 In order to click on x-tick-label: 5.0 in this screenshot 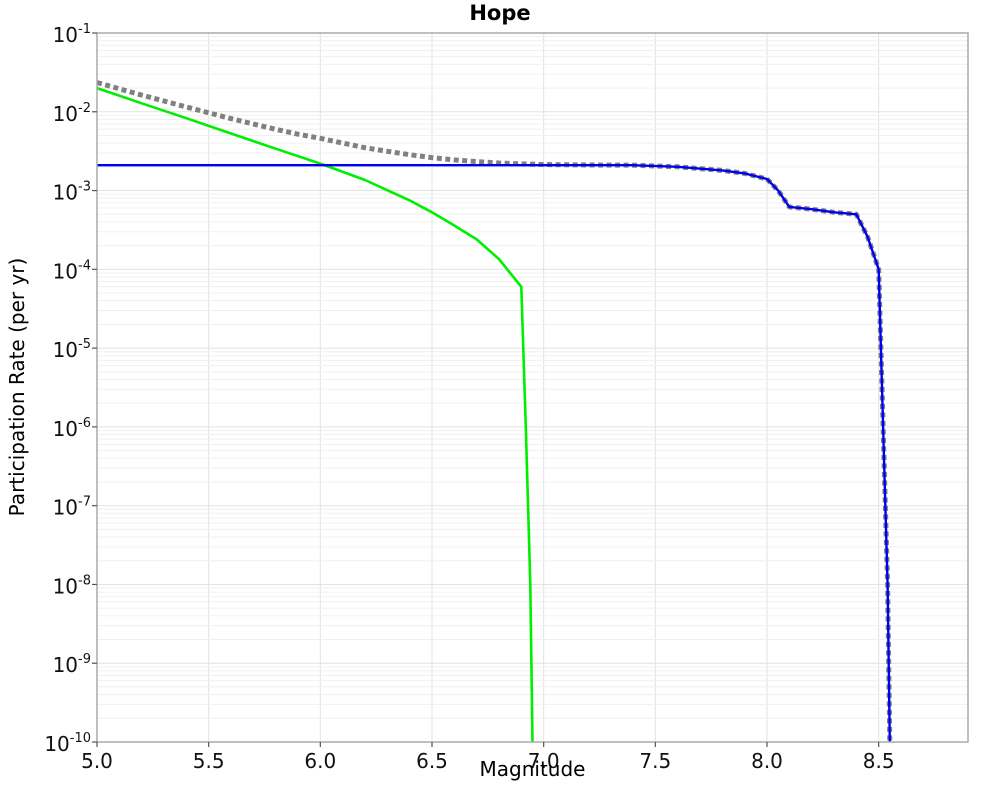, I will do `click(97, 761)`.